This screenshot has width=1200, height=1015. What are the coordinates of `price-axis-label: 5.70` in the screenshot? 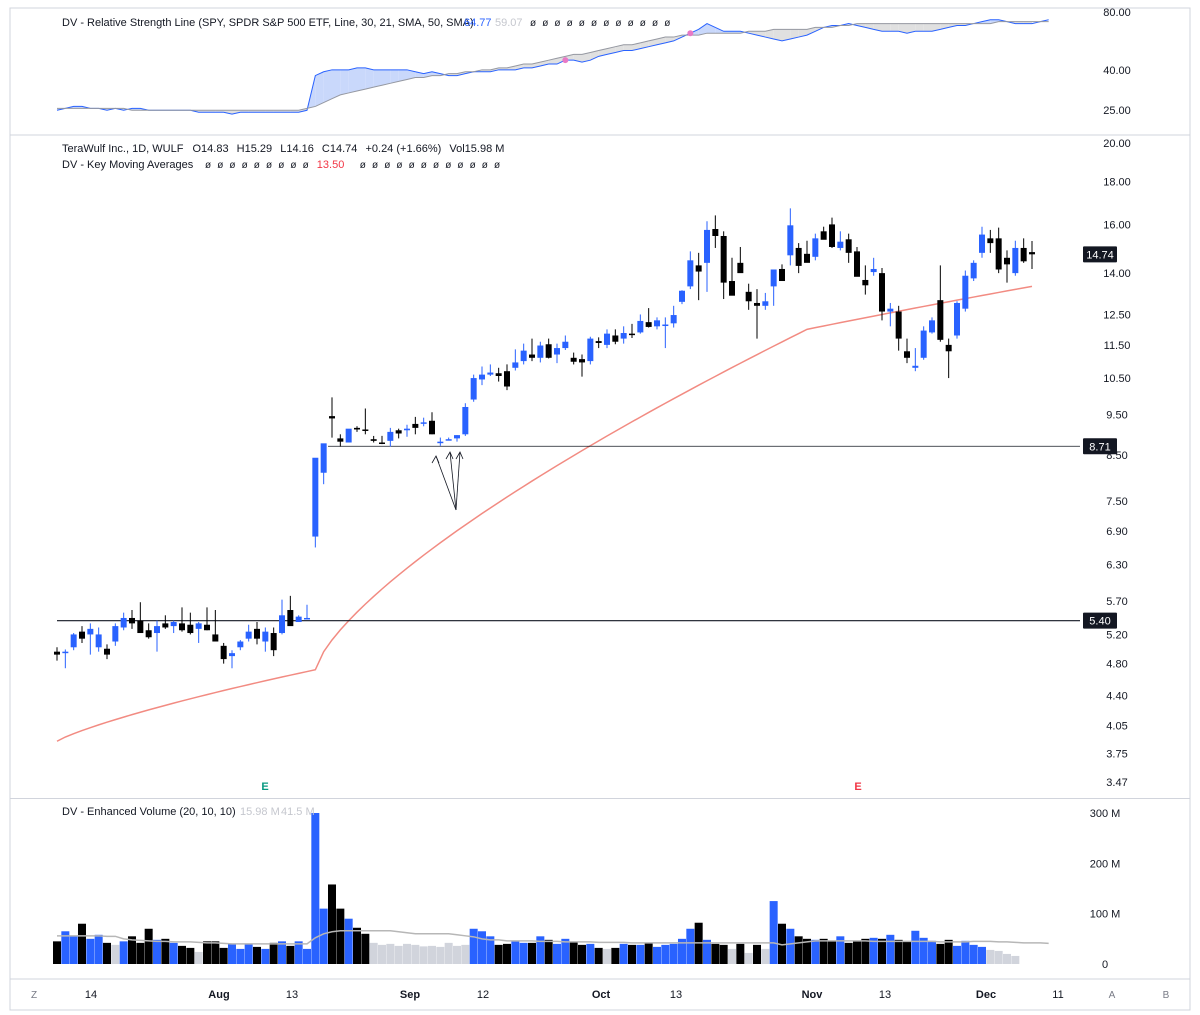 It's located at (1116, 602).